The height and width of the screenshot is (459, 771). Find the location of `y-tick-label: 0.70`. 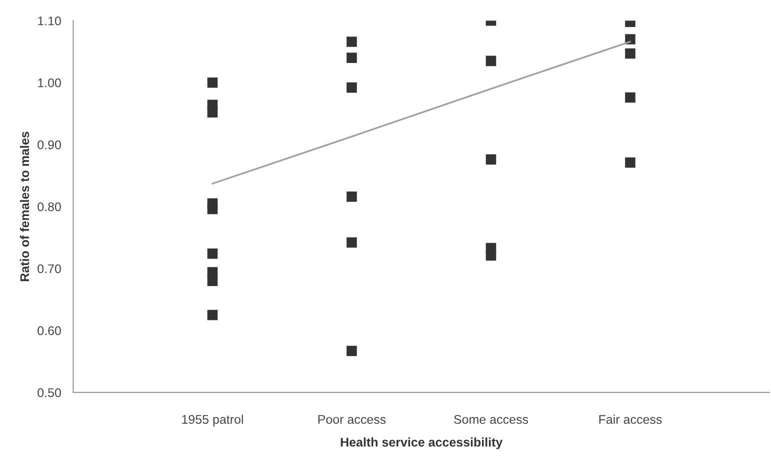

y-tick-label: 0.70 is located at coordinates (49, 269).